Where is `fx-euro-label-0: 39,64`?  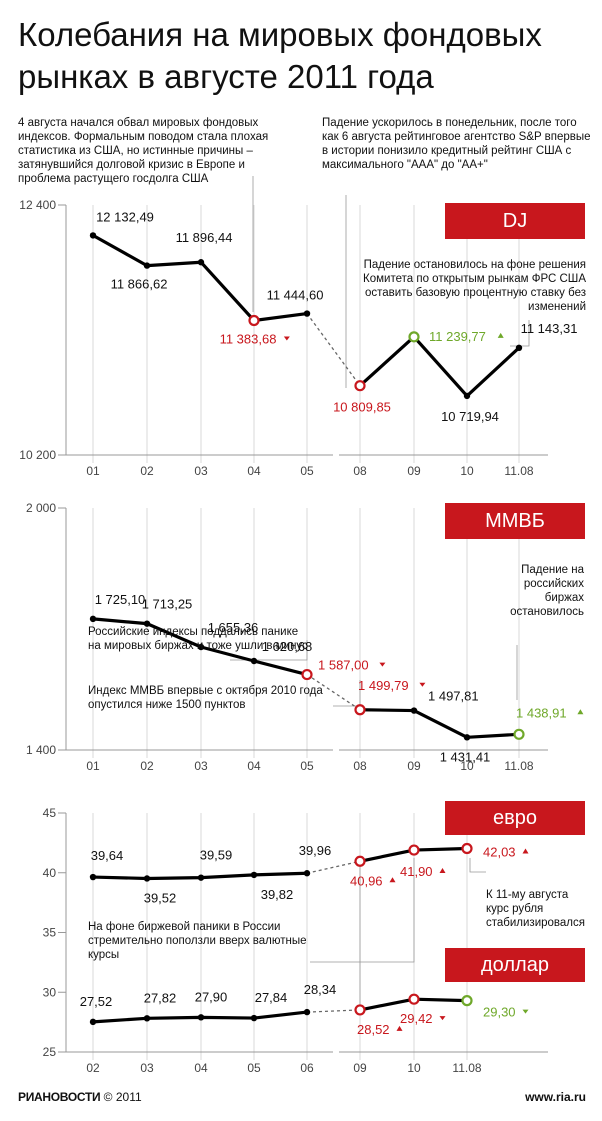 fx-euro-label-0: 39,64 is located at coordinates (107, 855).